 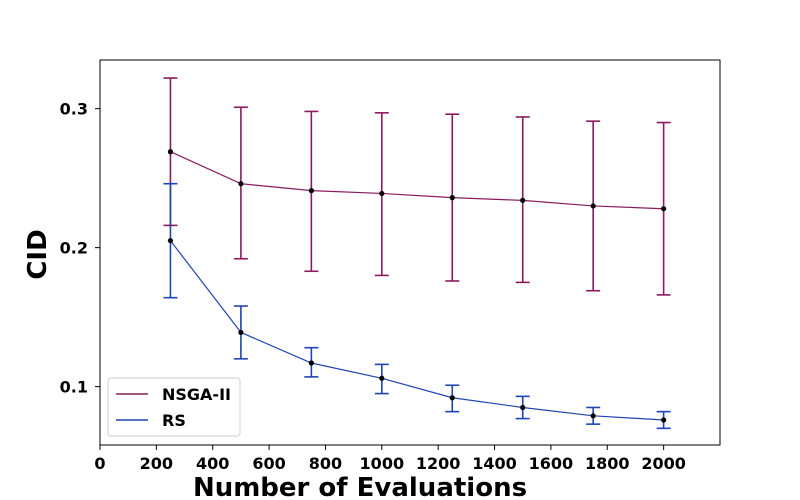 What do you see at coordinates (74, 109) in the screenshot?
I see `y-tick-label: 0.3` at bounding box center [74, 109].